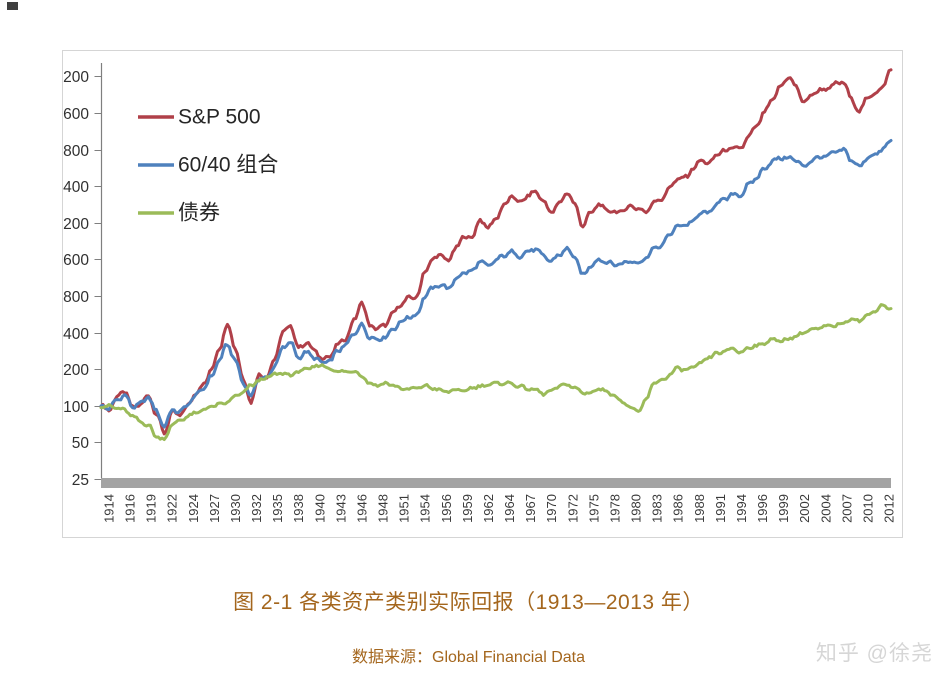 This screenshot has width=937, height=680. Describe the element at coordinates (509, 508) in the screenshot. I see `x-axis-label: 1964` at that location.